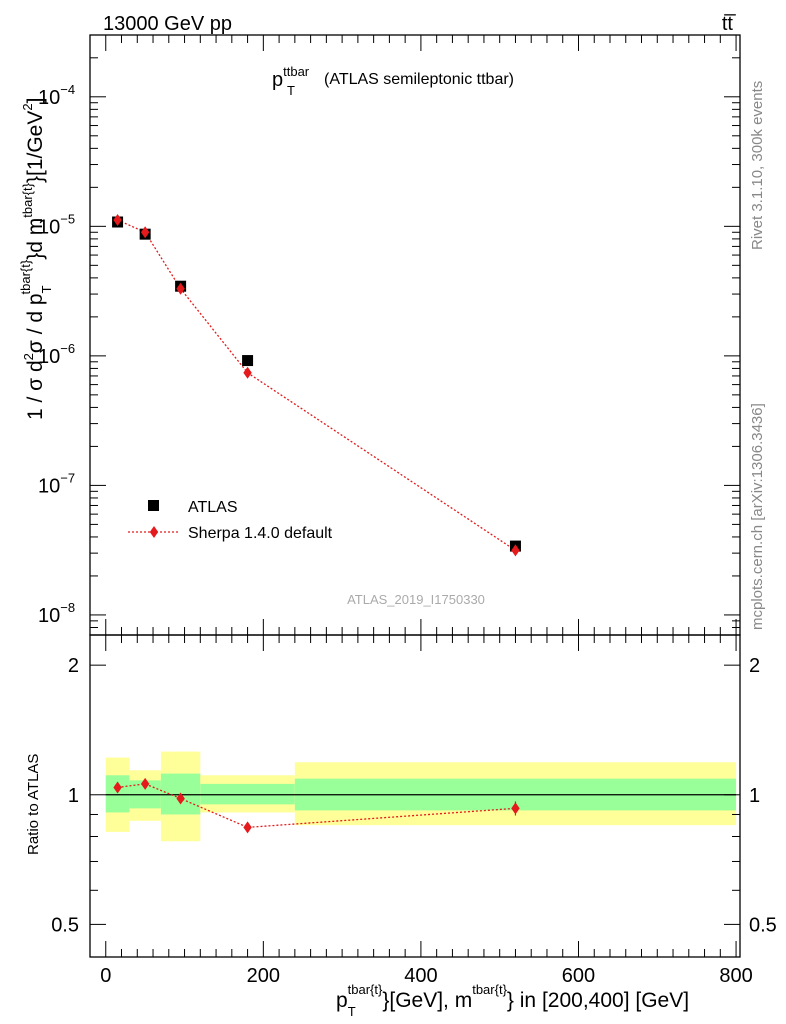 This screenshot has height=1024, width=786. What do you see at coordinates (735, 976) in the screenshot?
I see `x-tick-label: 800` at bounding box center [735, 976].